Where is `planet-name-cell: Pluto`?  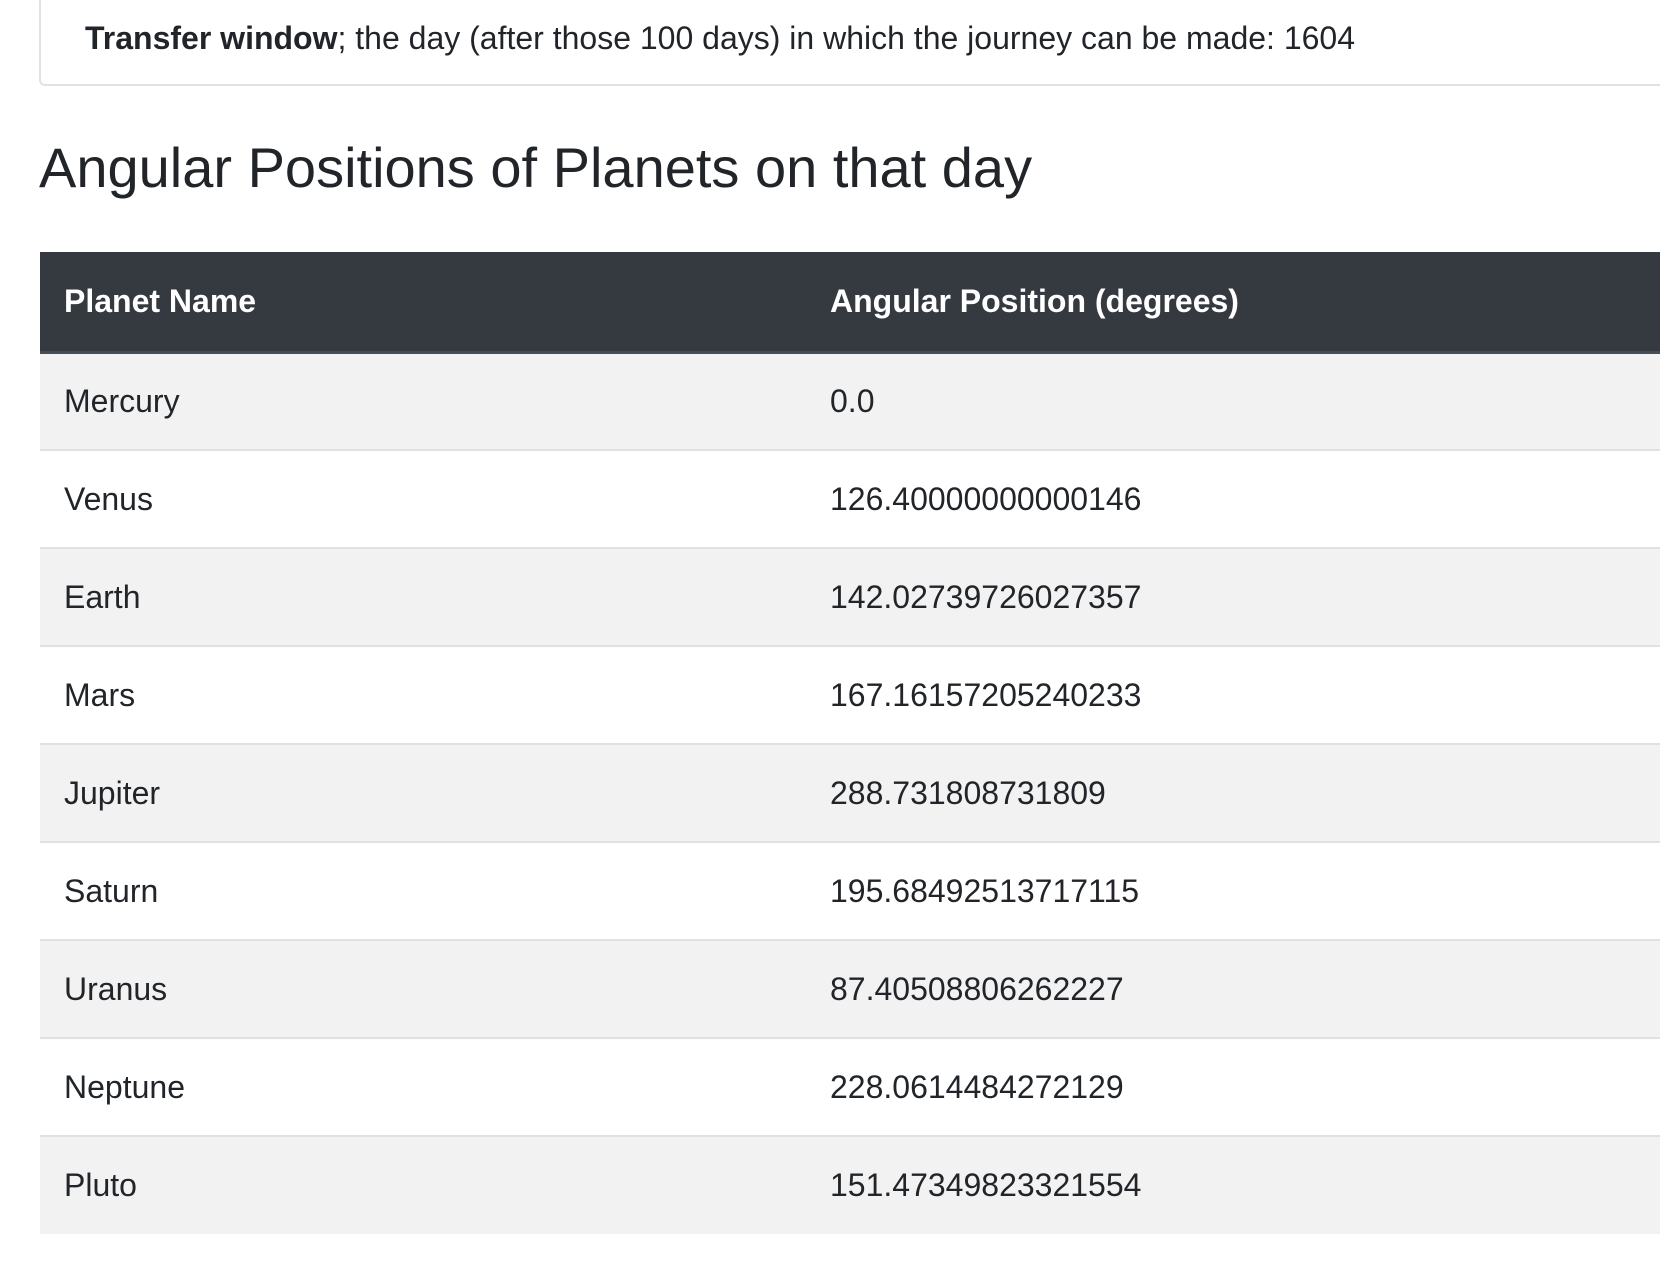
planet-name-cell: Pluto is located at coordinates (423, 1184).